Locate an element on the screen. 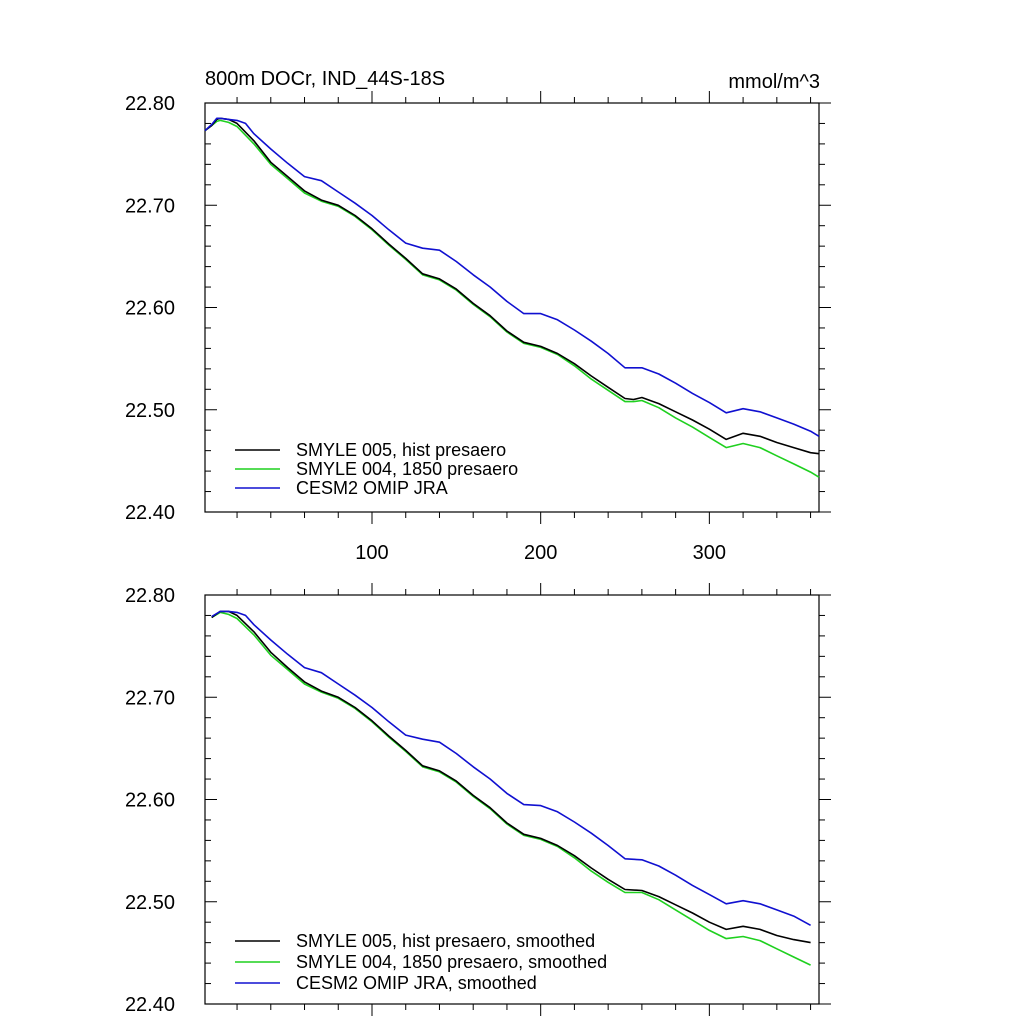 The height and width of the screenshot is (1024, 1024). x-tick-label: 200 is located at coordinates (540, 553).